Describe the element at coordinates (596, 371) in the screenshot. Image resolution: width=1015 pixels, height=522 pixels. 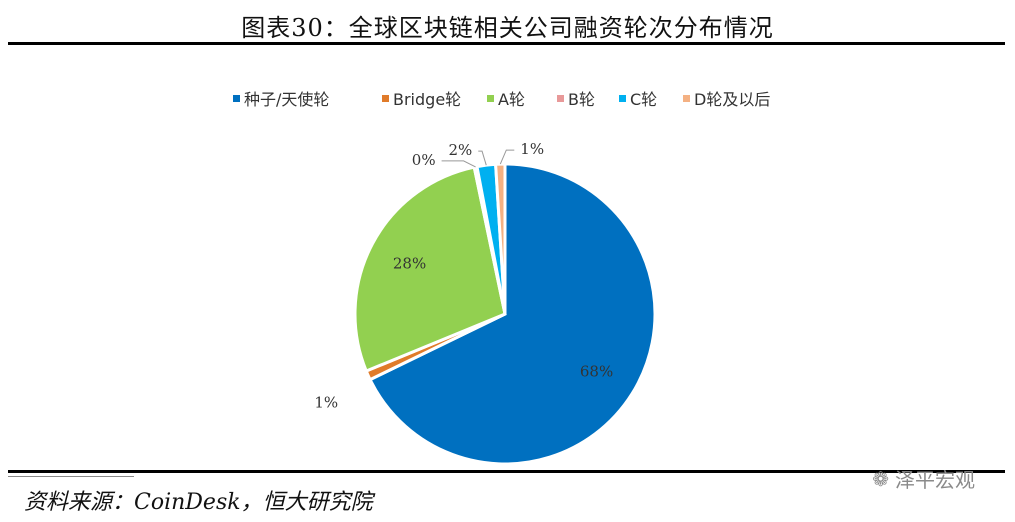
I see `data-label: 68%` at that location.